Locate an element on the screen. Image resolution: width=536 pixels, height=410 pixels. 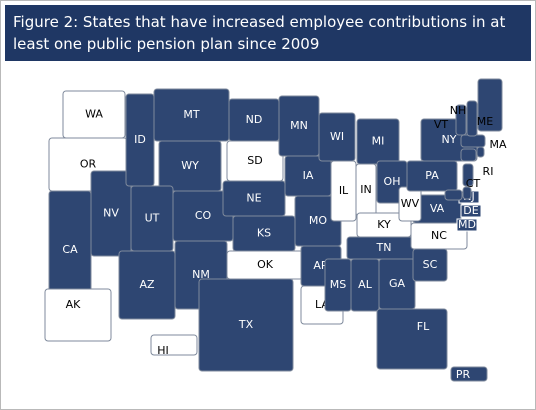
state-label: SC is located at coordinates (430, 264).